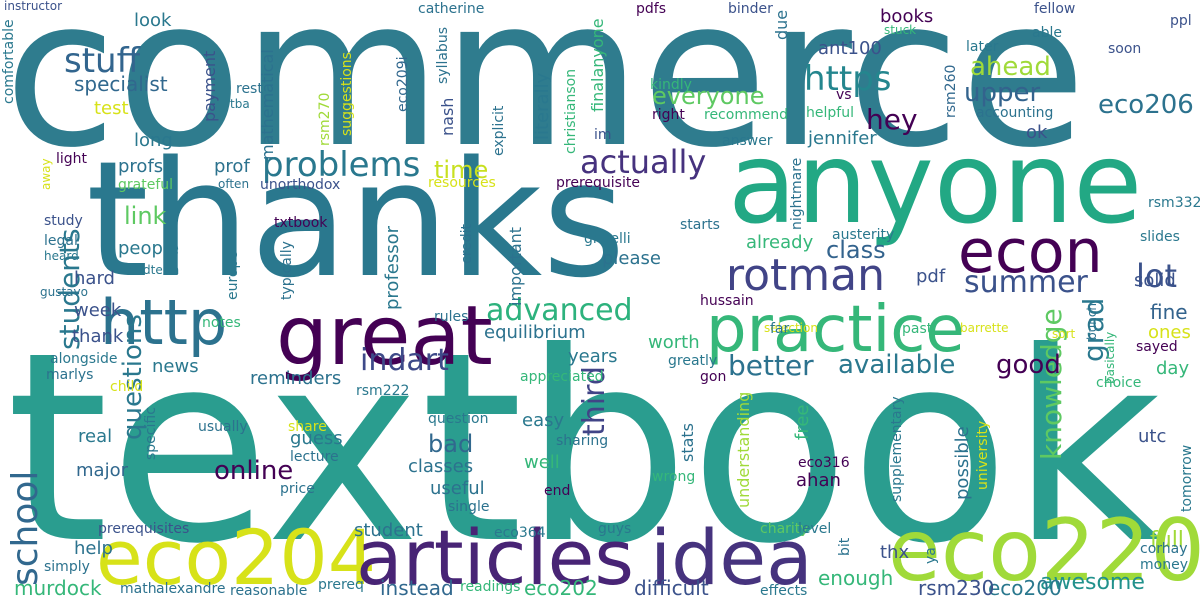  What do you see at coordinates (835, 330) in the screenshot?
I see `word-practice: practice` at bounding box center [835, 330].